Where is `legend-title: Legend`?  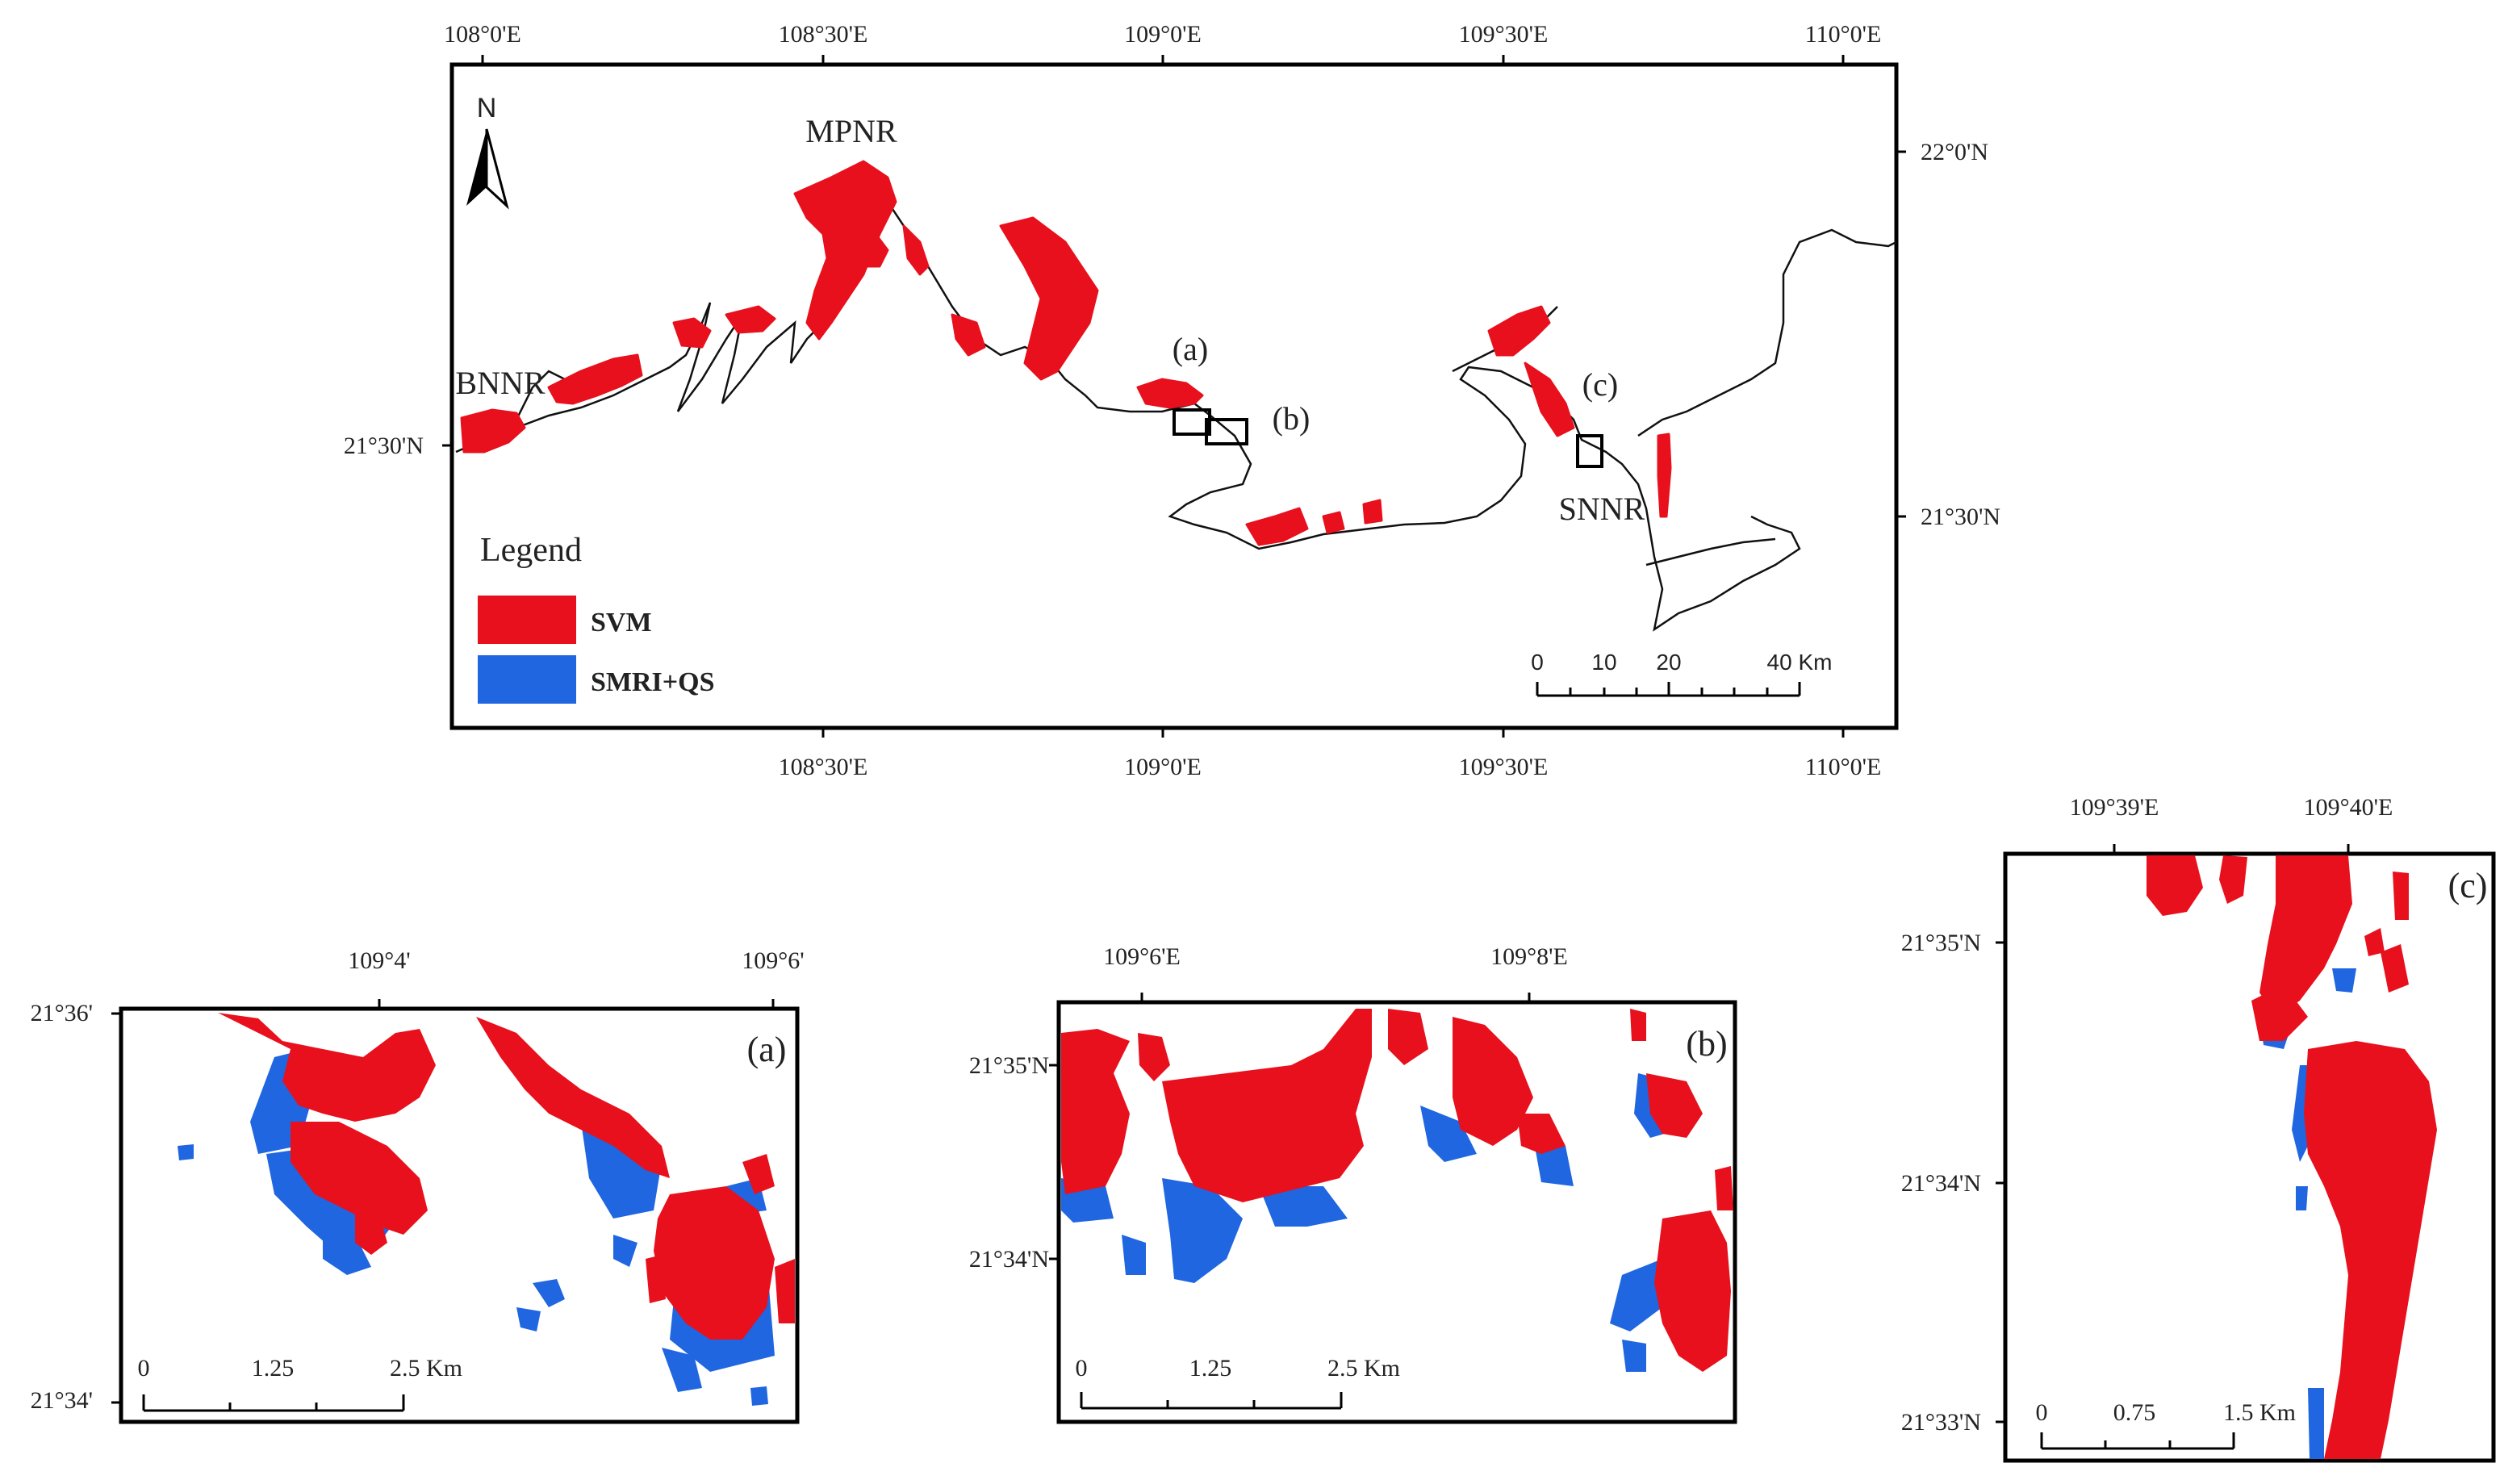
legend-title: Legend is located at coordinates (531, 550).